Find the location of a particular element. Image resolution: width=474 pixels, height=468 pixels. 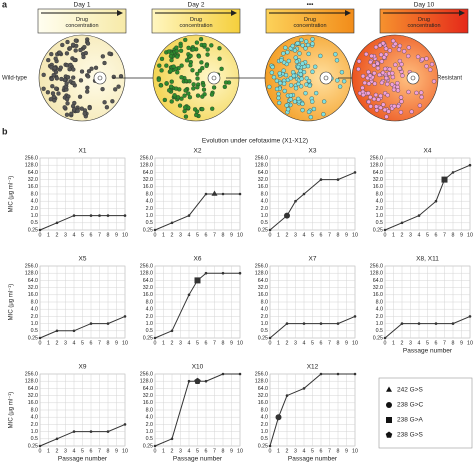

marker-pentagon is located at coordinates (389, 434).